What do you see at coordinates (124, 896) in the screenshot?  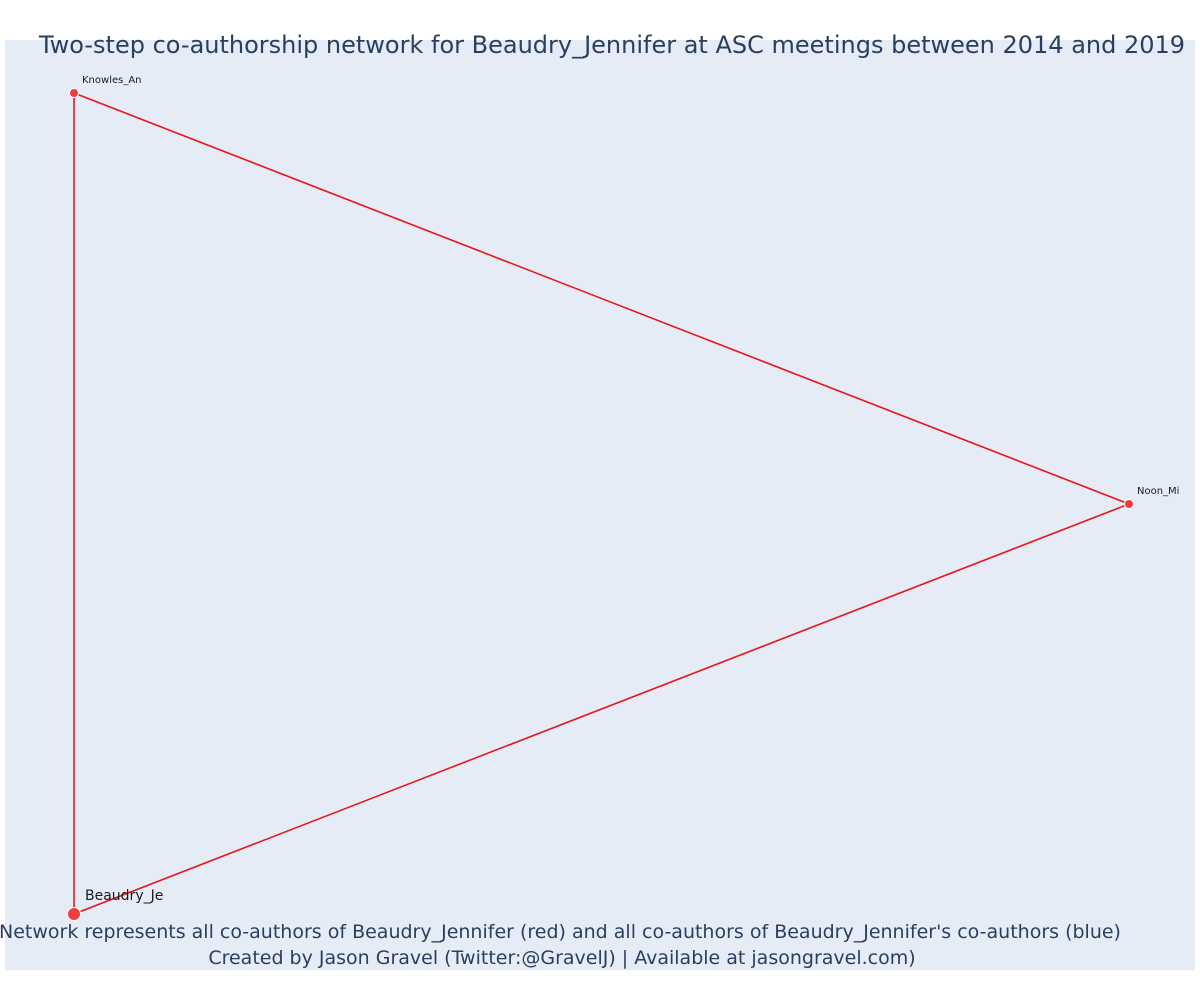 I see `node-label-beaudry: Beaudry_Je` at bounding box center [124, 896].